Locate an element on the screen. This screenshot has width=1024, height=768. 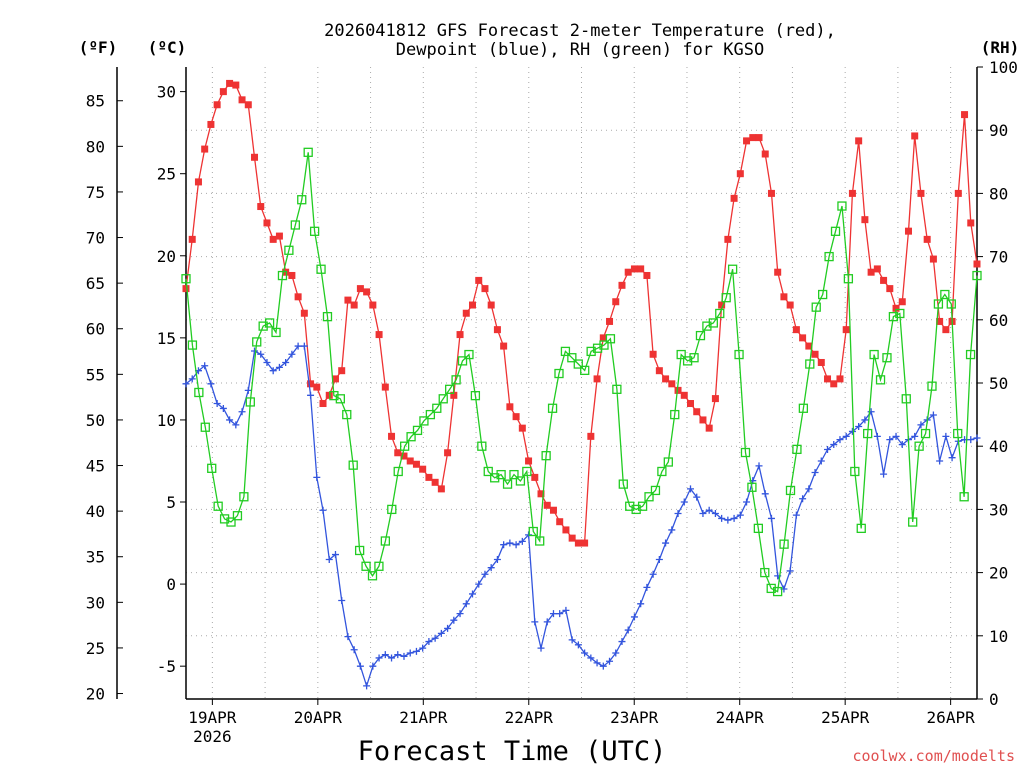
x-tick-label: 22APR is located at coordinates (529, 717).